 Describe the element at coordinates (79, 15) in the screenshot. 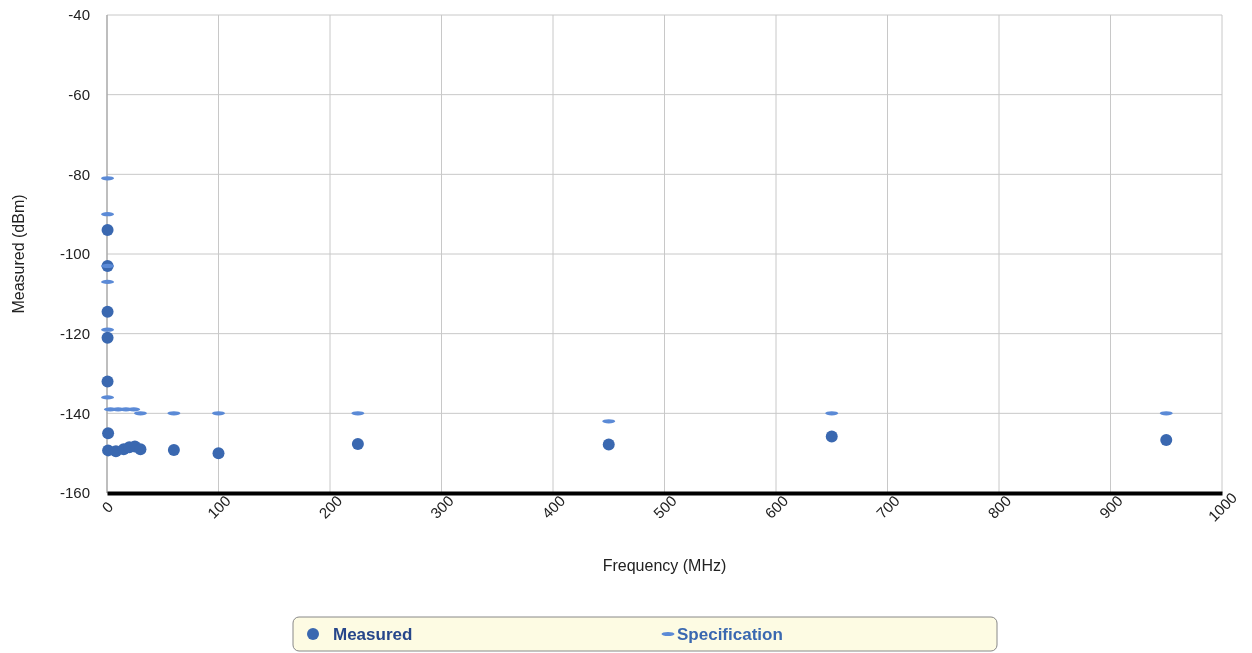

I see `y-tick-label: -40` at that location.